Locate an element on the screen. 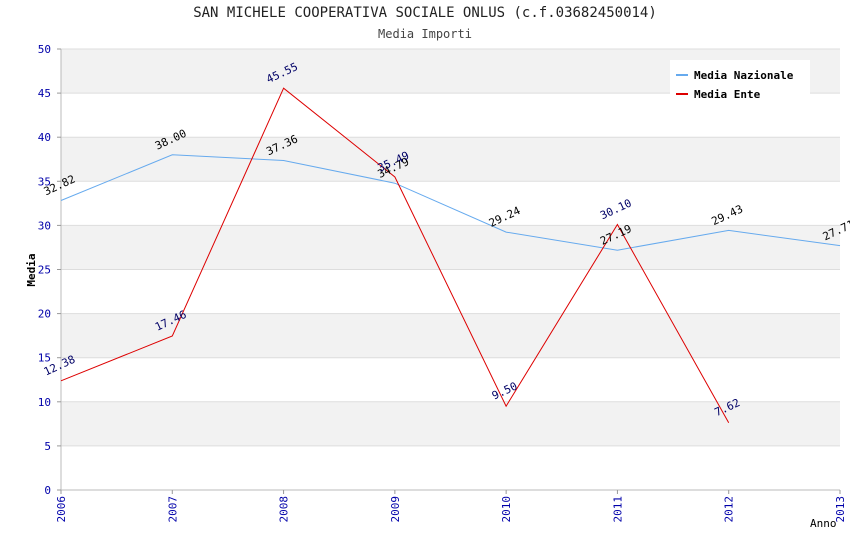 This screenshot has width=850, height=550. chart-subtitle: Media Importi is located at coordinates (425, 34).